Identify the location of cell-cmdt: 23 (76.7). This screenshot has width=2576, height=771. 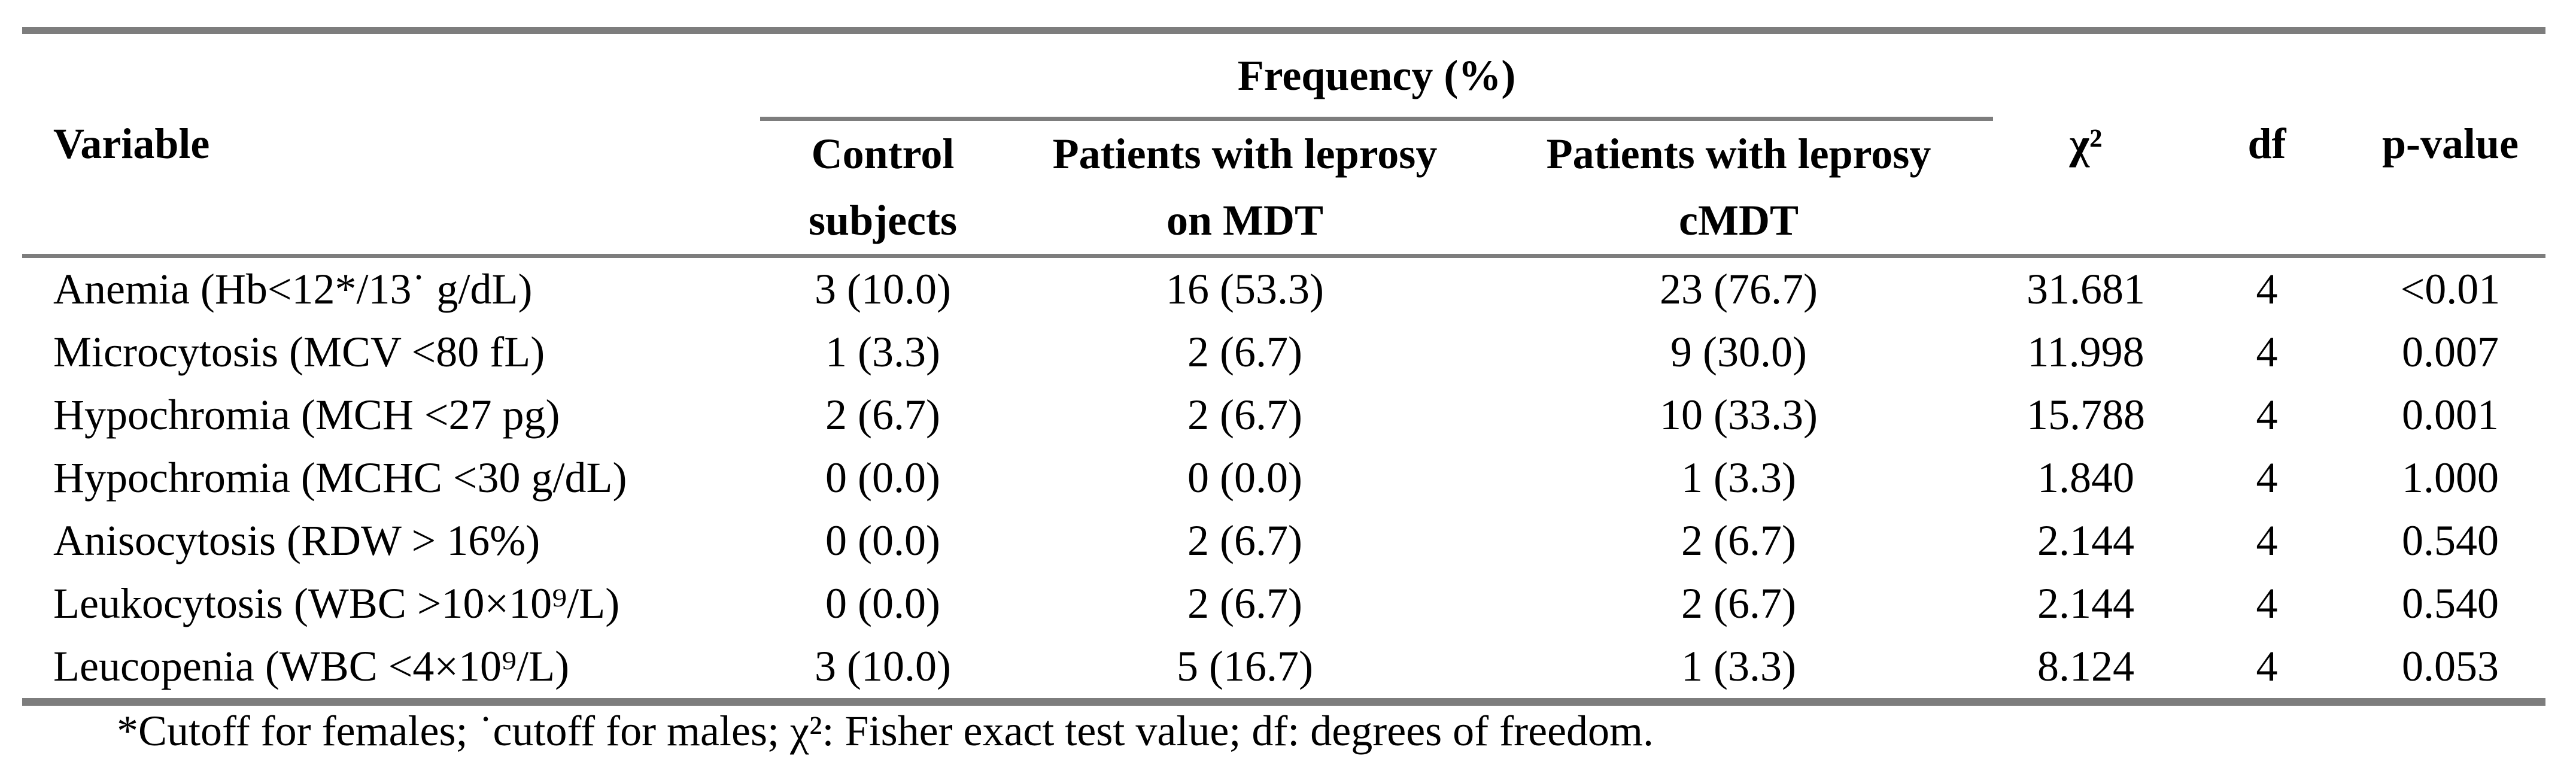
(1739, 287).